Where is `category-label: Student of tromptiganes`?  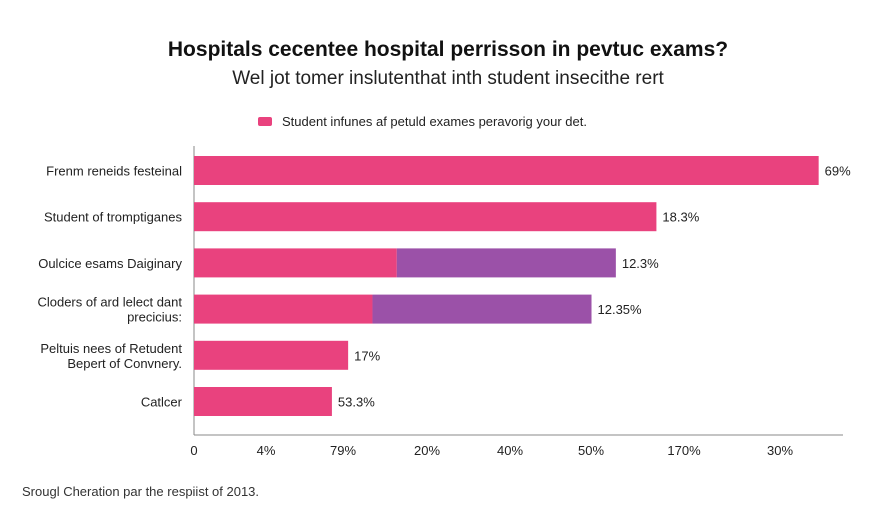 category-label: Student of tromptiganes is located at coordinates (113, 217).